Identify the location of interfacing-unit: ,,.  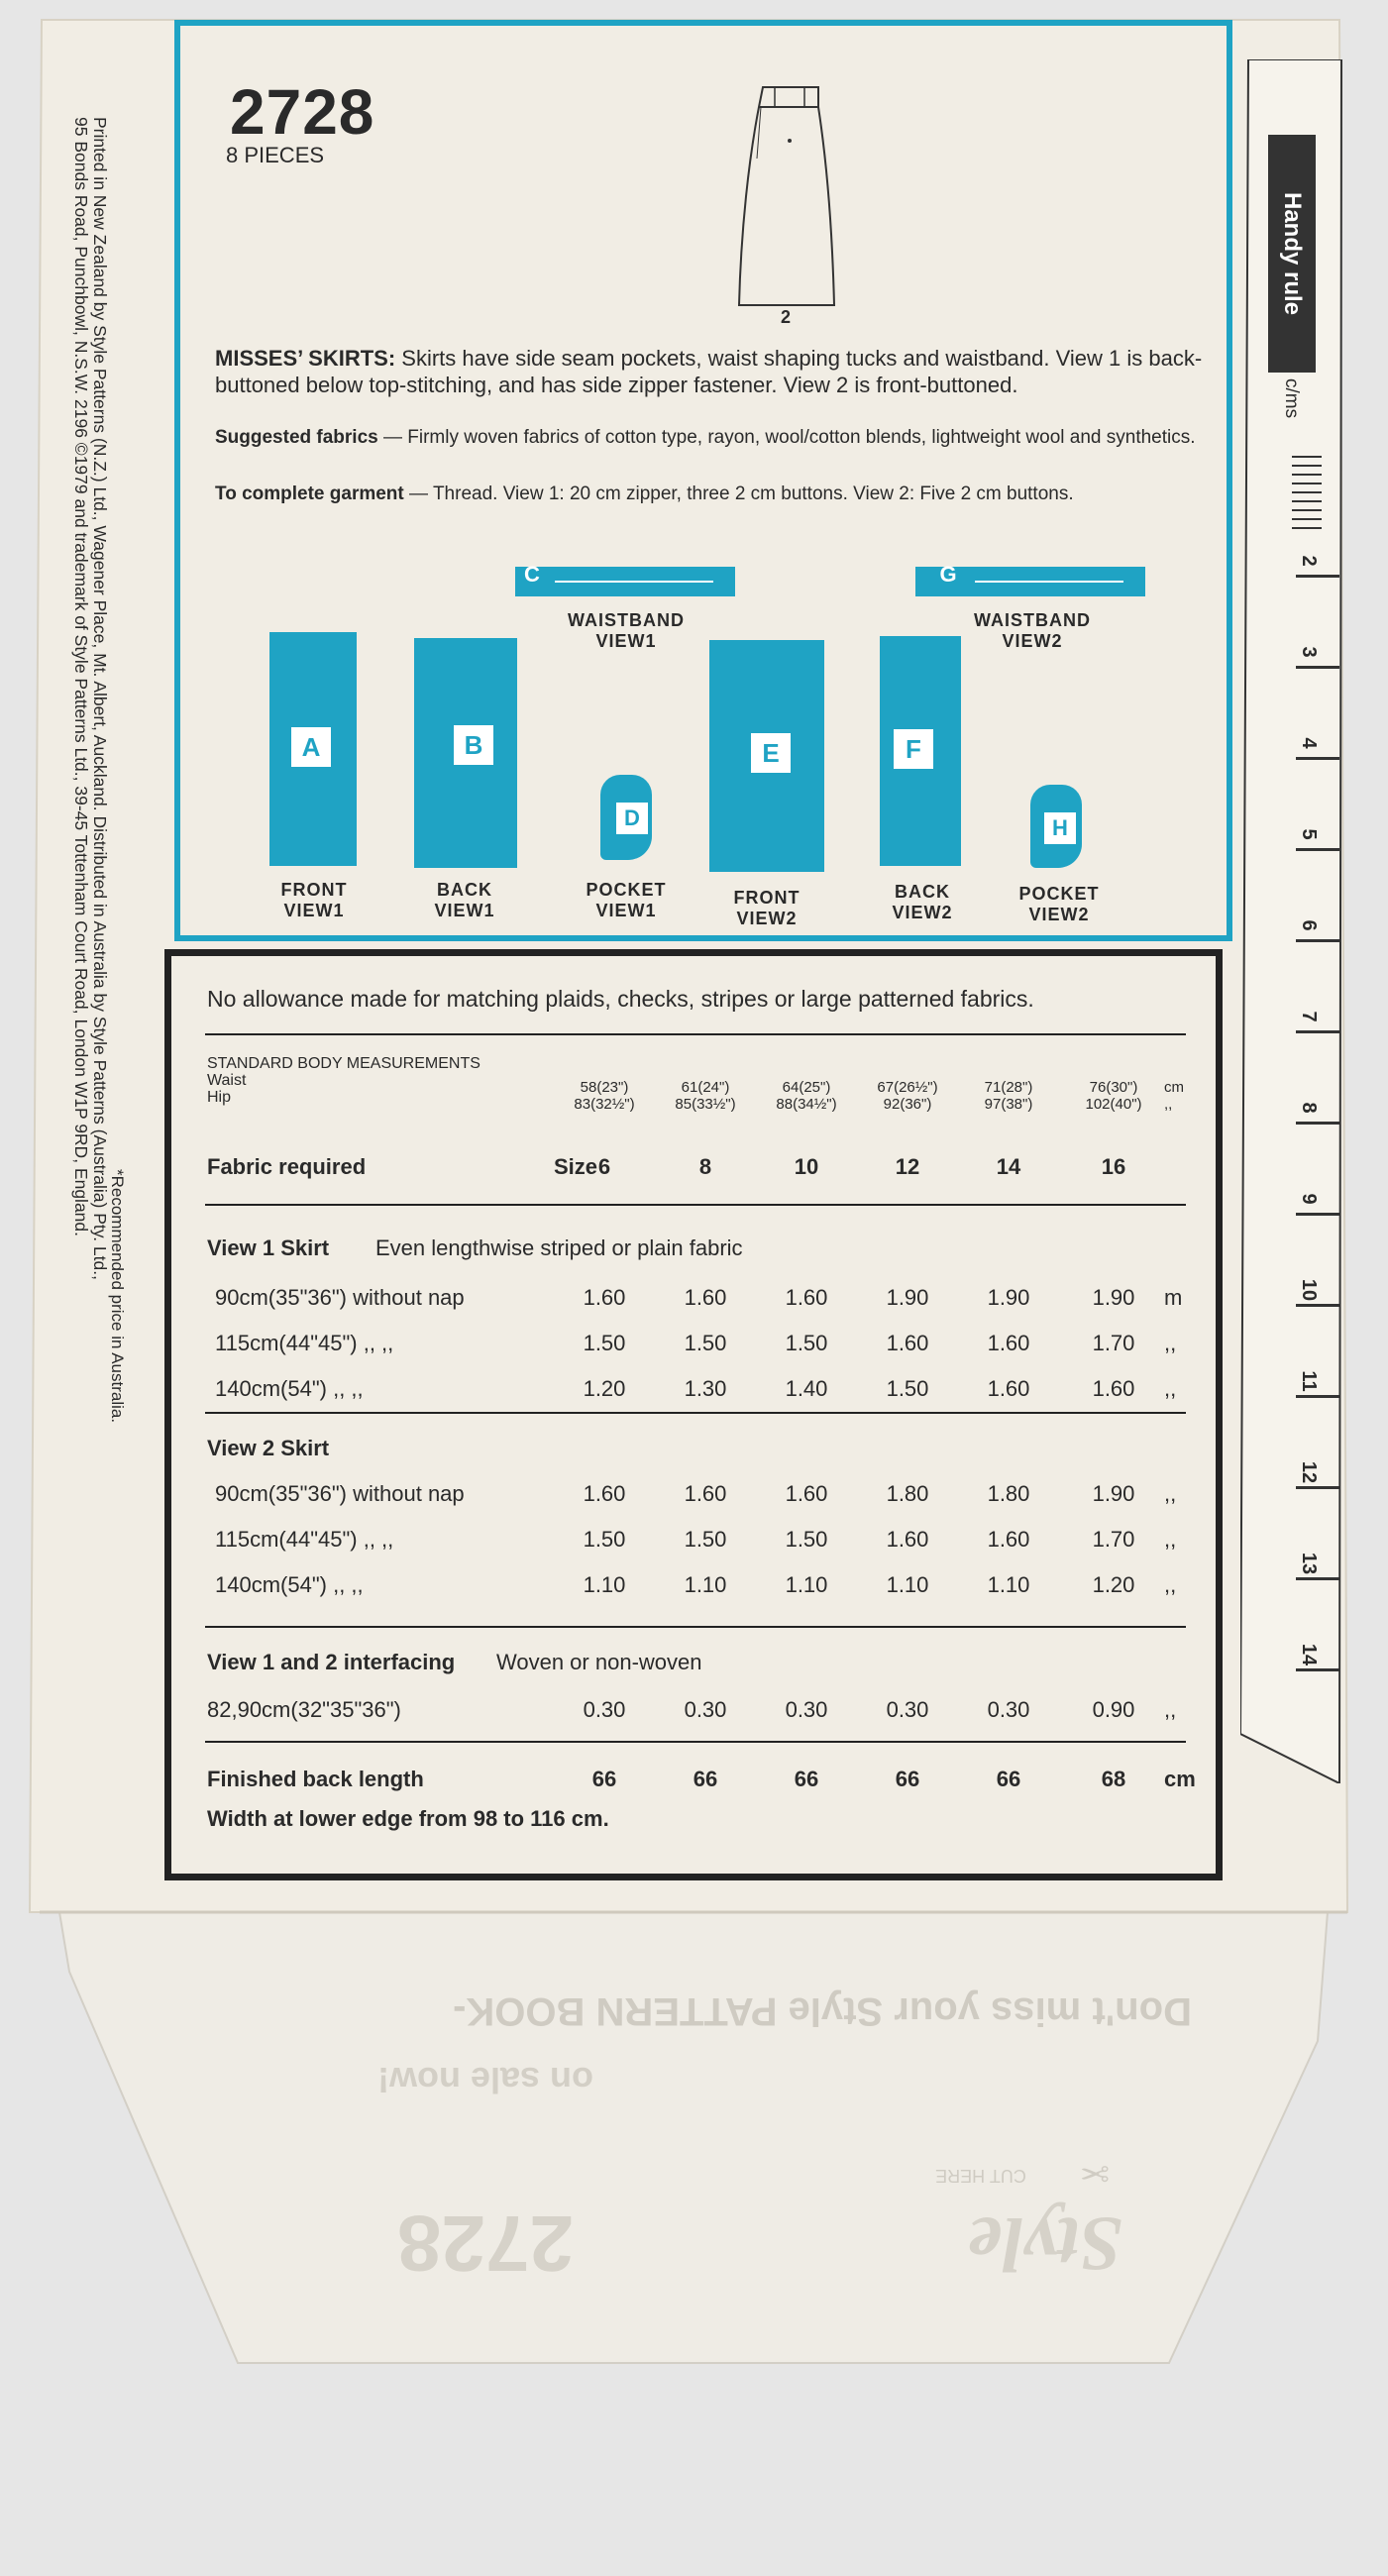
(1170, 1709).